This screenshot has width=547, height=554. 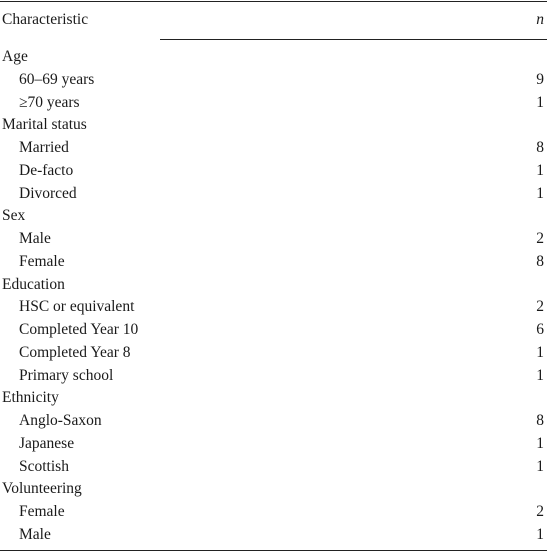 I want to click on row-label: Education, so click(x=33, y=284).